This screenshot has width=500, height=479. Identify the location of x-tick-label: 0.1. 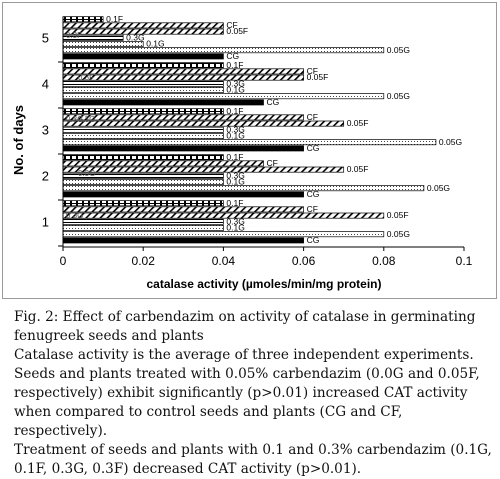
(464, 261).